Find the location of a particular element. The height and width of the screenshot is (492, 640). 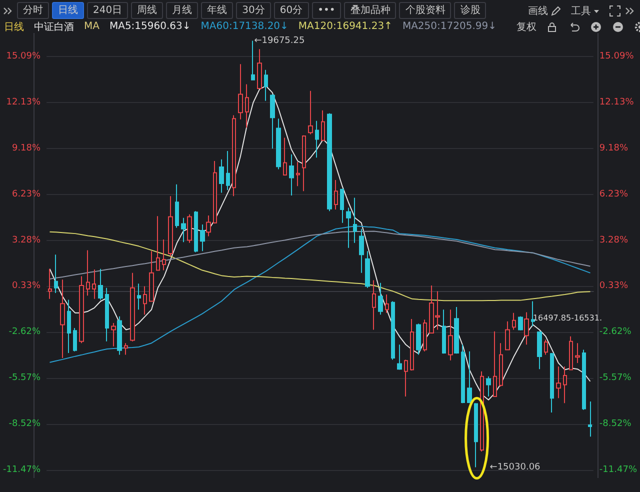

text: MA5:15960.63↓ is located at coordinates (150, 26).